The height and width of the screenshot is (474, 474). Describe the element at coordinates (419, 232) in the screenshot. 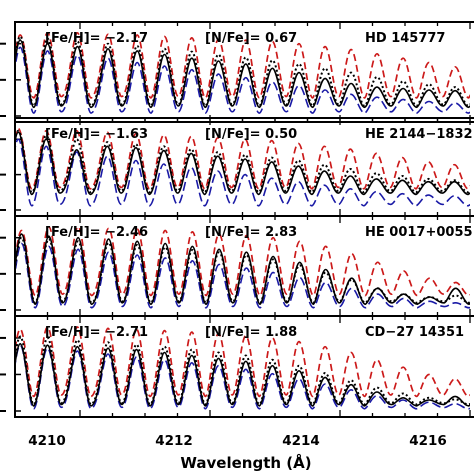

I see `star-name-label: HE 0017+0055` at that location.